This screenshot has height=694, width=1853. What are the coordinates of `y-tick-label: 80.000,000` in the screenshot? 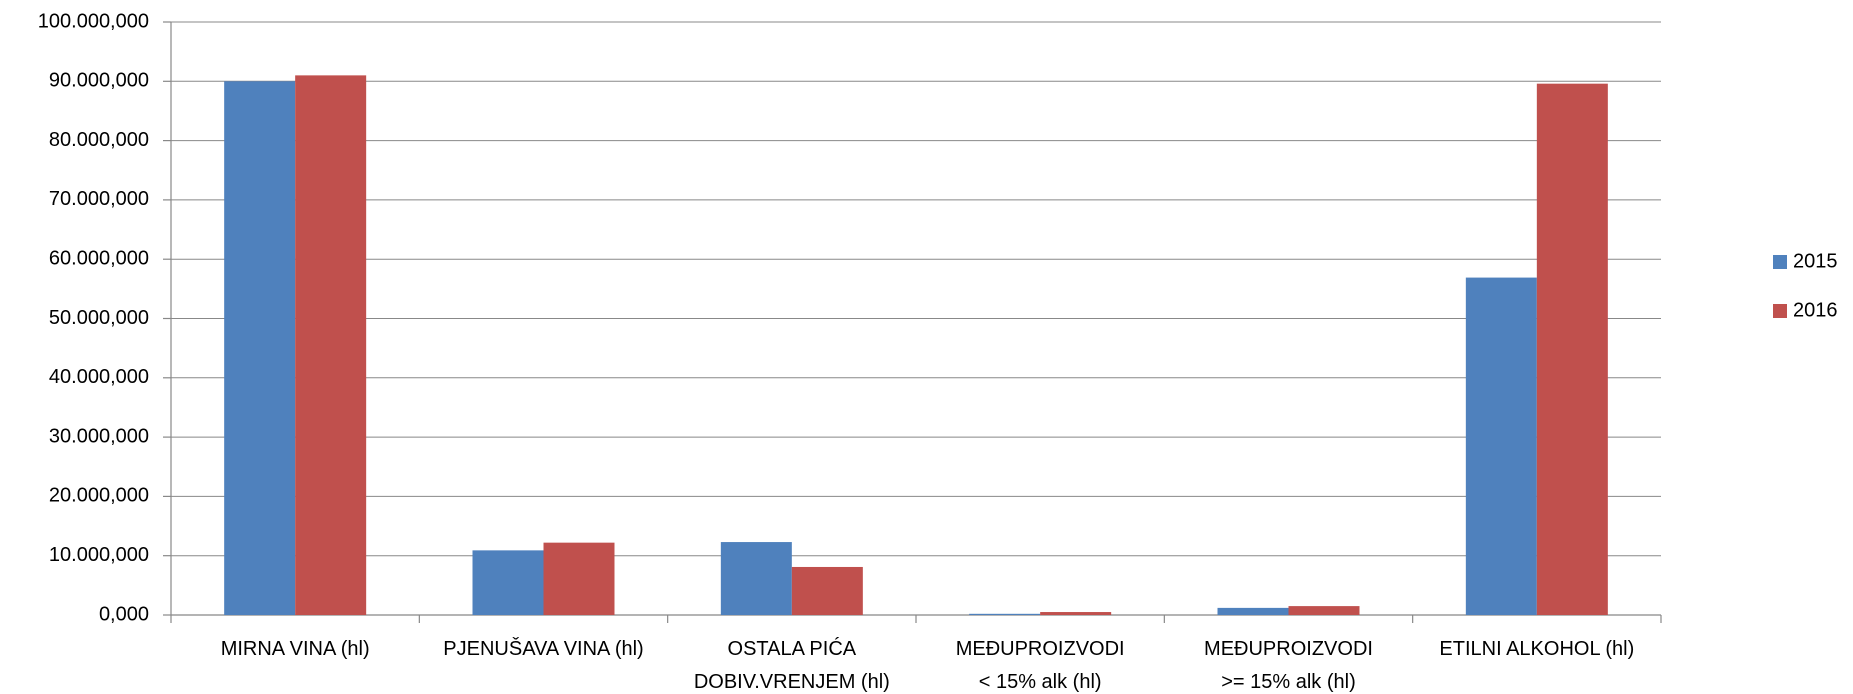 It's located at (99, 140).